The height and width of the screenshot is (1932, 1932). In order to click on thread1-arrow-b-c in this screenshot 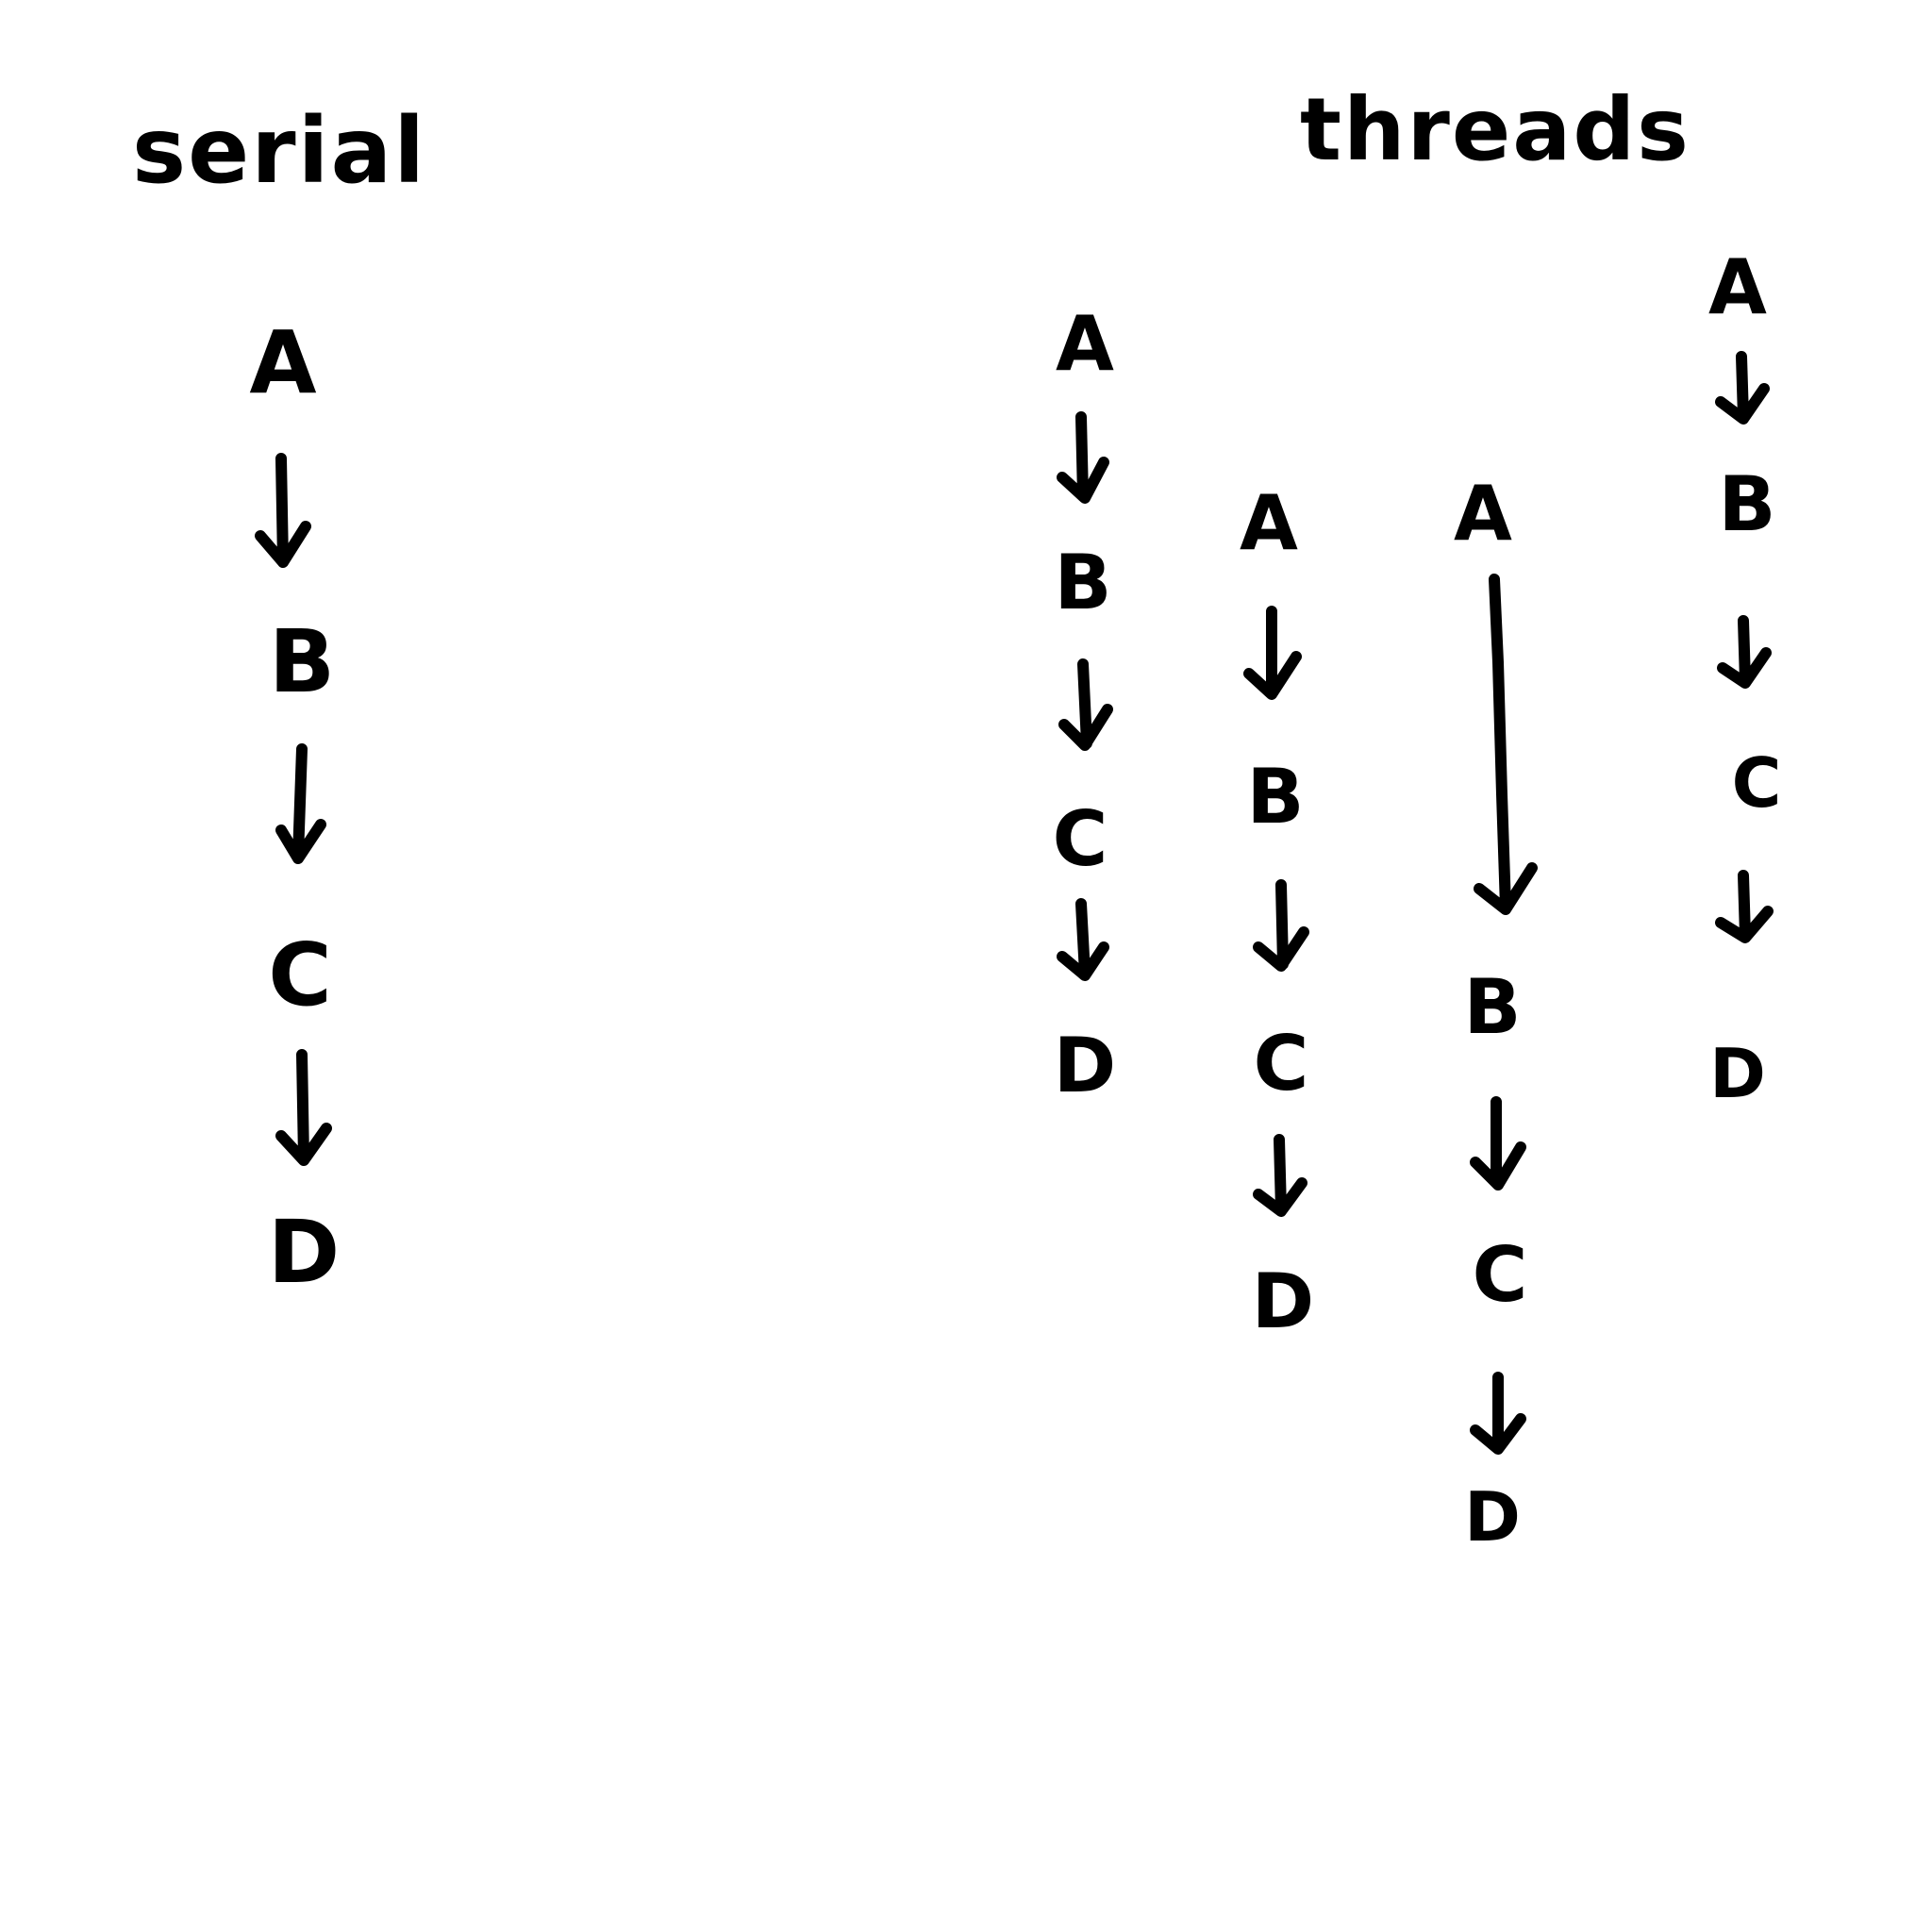, I will do `click(1086, 704)`.